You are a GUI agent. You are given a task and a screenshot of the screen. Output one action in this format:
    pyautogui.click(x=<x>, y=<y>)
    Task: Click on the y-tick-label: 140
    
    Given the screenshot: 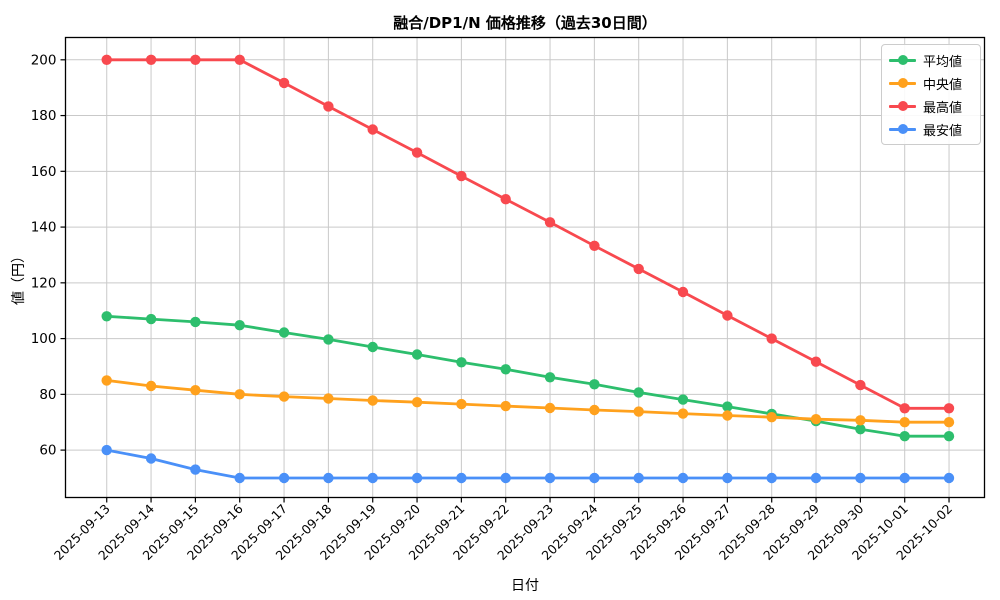 What is the action you would take?
    pyautogui.click(x=44, y=228)
    